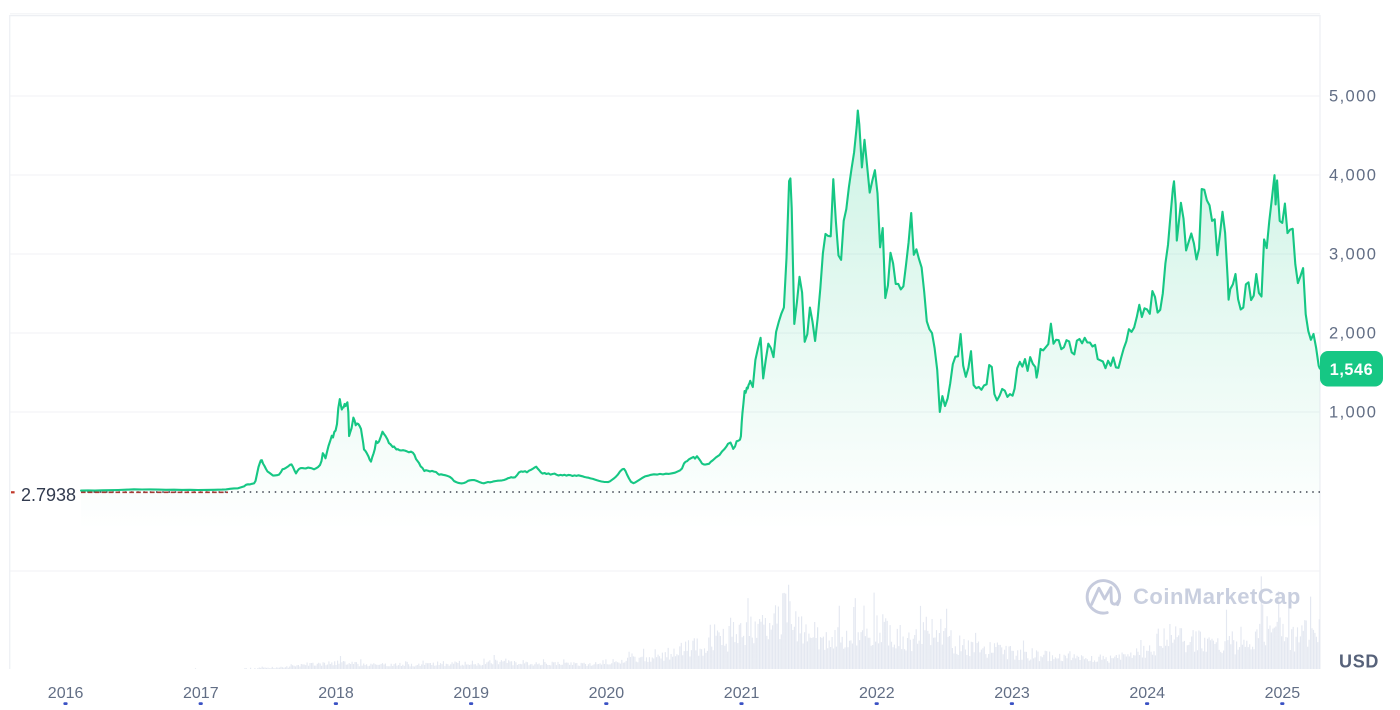  Describe the element at coordinates (1353, 176) in the screenshot. I see `svg-text: 4,000` at that location.